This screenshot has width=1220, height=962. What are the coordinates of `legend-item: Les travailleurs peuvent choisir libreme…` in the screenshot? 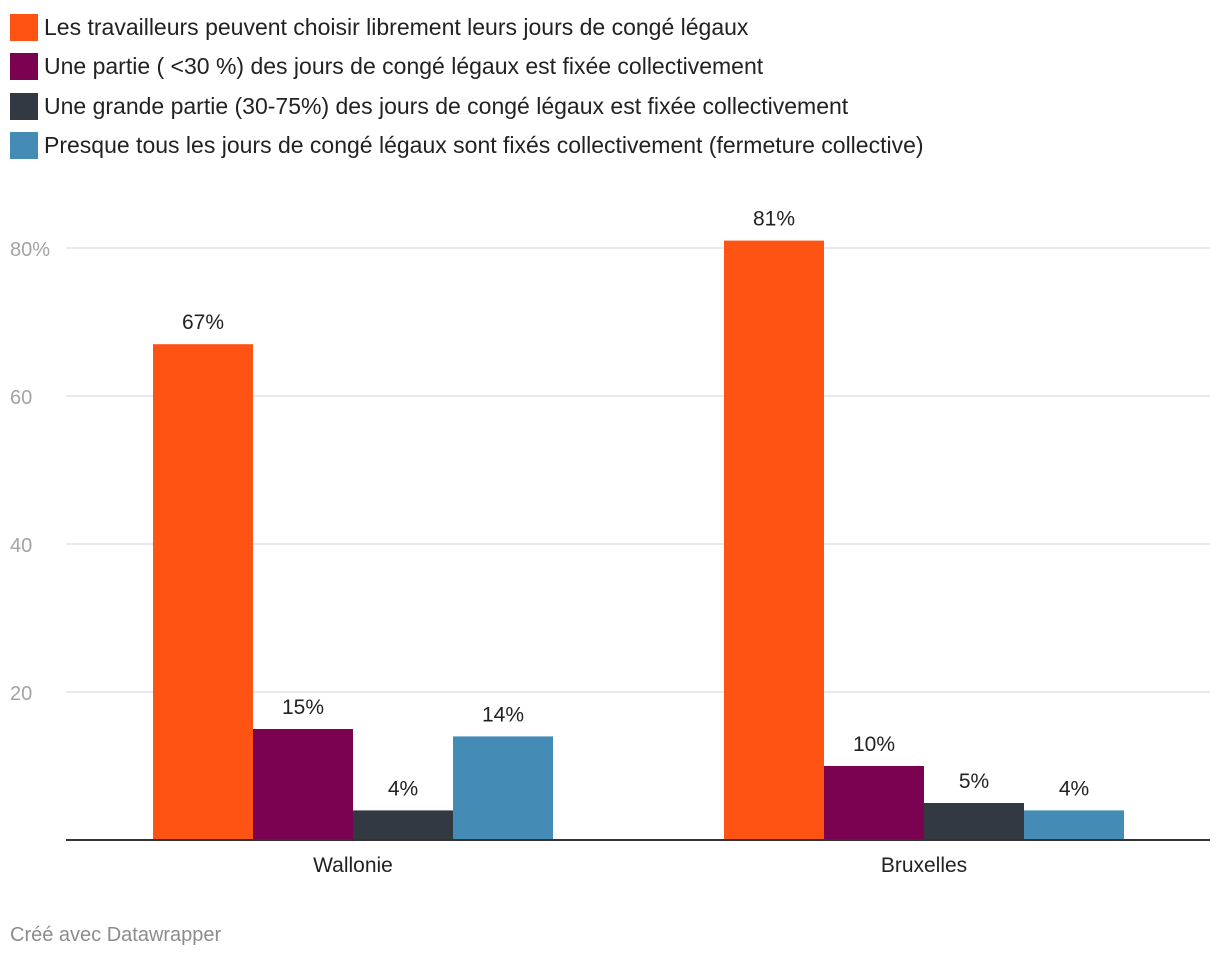 It's located at (467, 27).